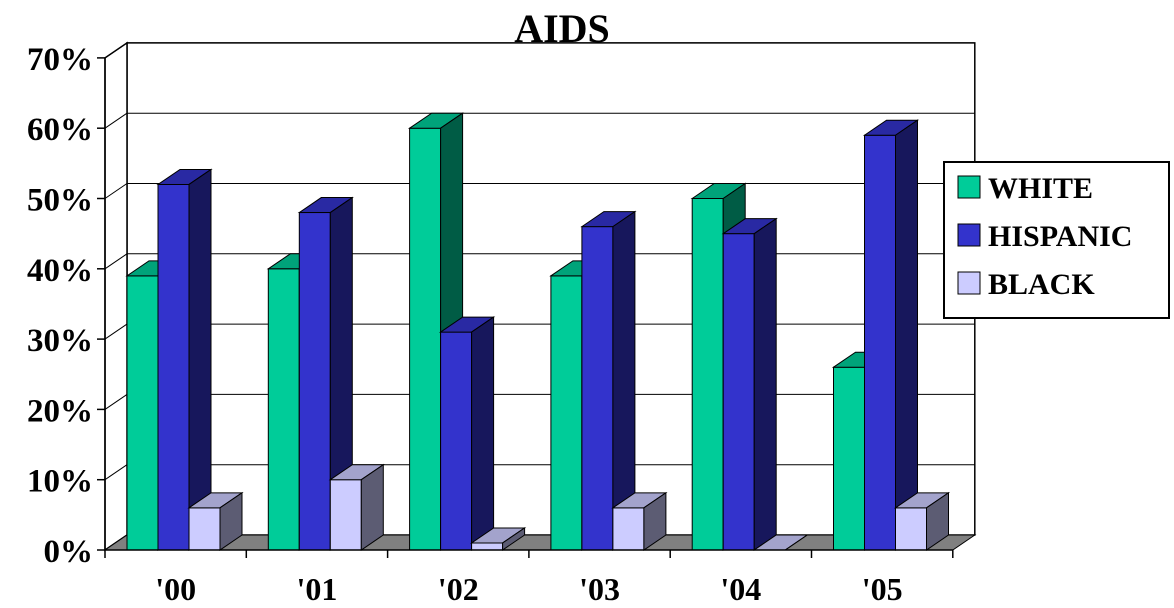  Describe the element at coordinates (66, 306) in the screenshot. I see `y-axis-ticks: 0% 10% 20% 30% 40% 50% 60% 70%` at that location.